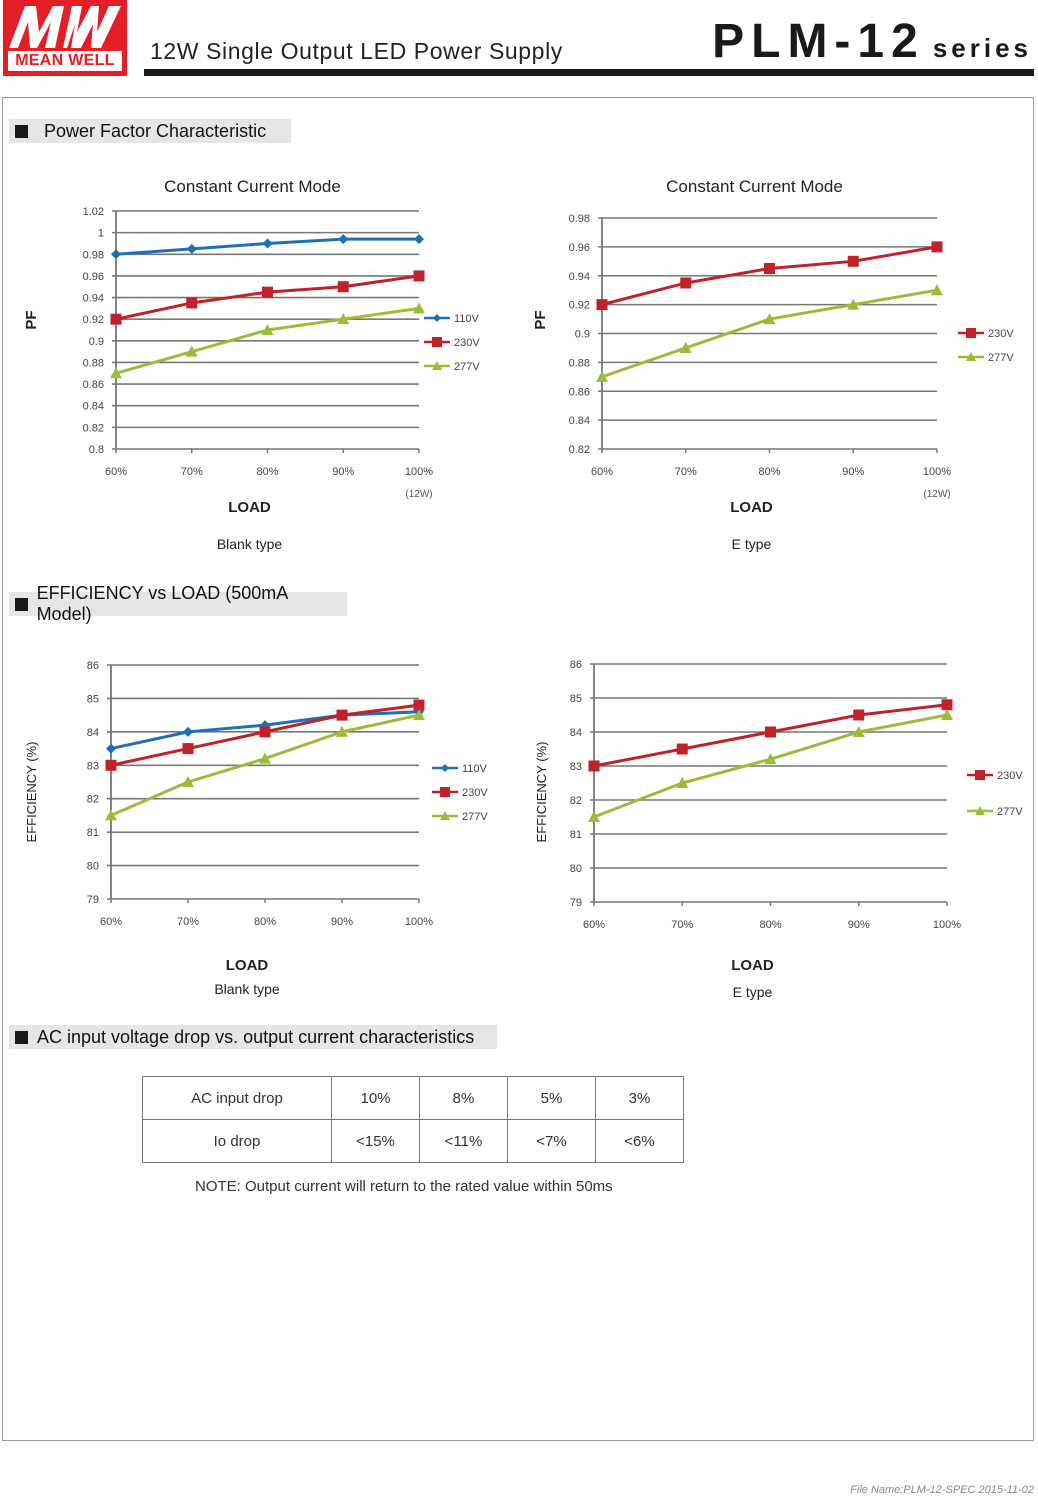 The height and width of the screenshot is (1500, 1038). What do you see at coordinates (982, 48) in the screenshot?
I see `series-label: series` at bounding box center [982, 48].